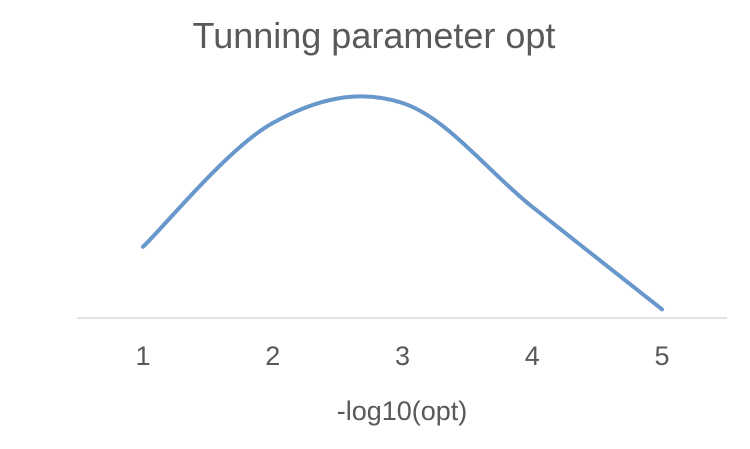 This screenshot has height=449, width=750. I want to click on x-tick-label: 4, so click(532, 356).